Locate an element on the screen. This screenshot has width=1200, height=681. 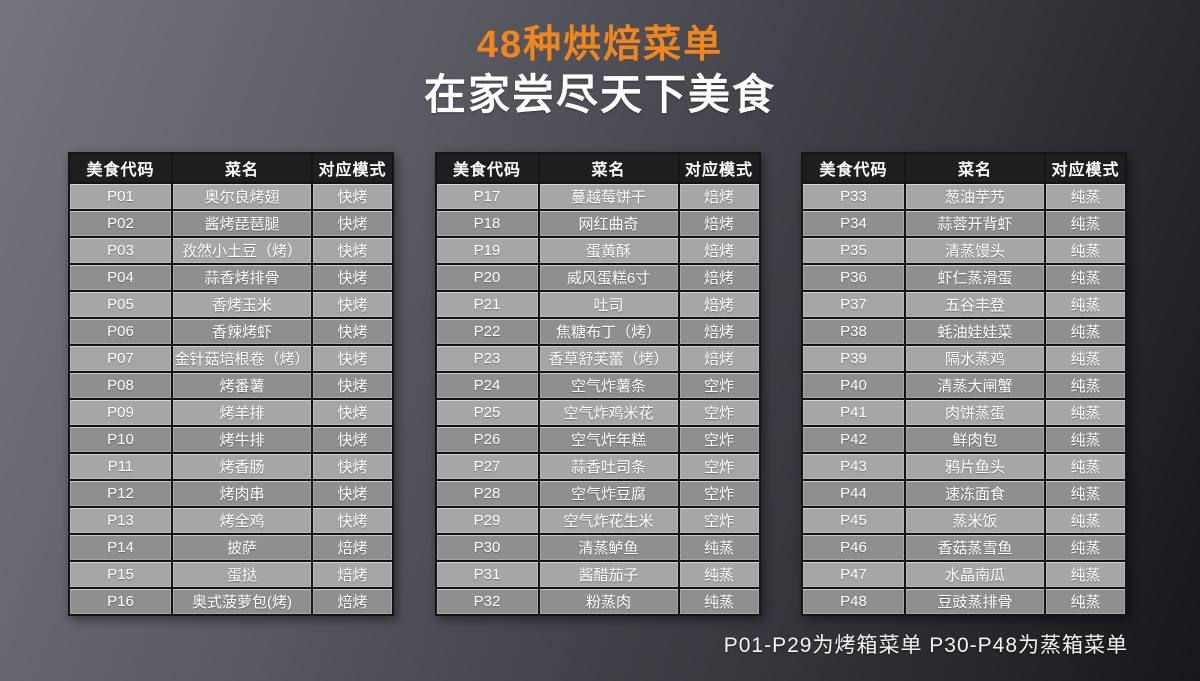
table-row: P09 烤羊排 快烤 is located at coordinates (231, 412).